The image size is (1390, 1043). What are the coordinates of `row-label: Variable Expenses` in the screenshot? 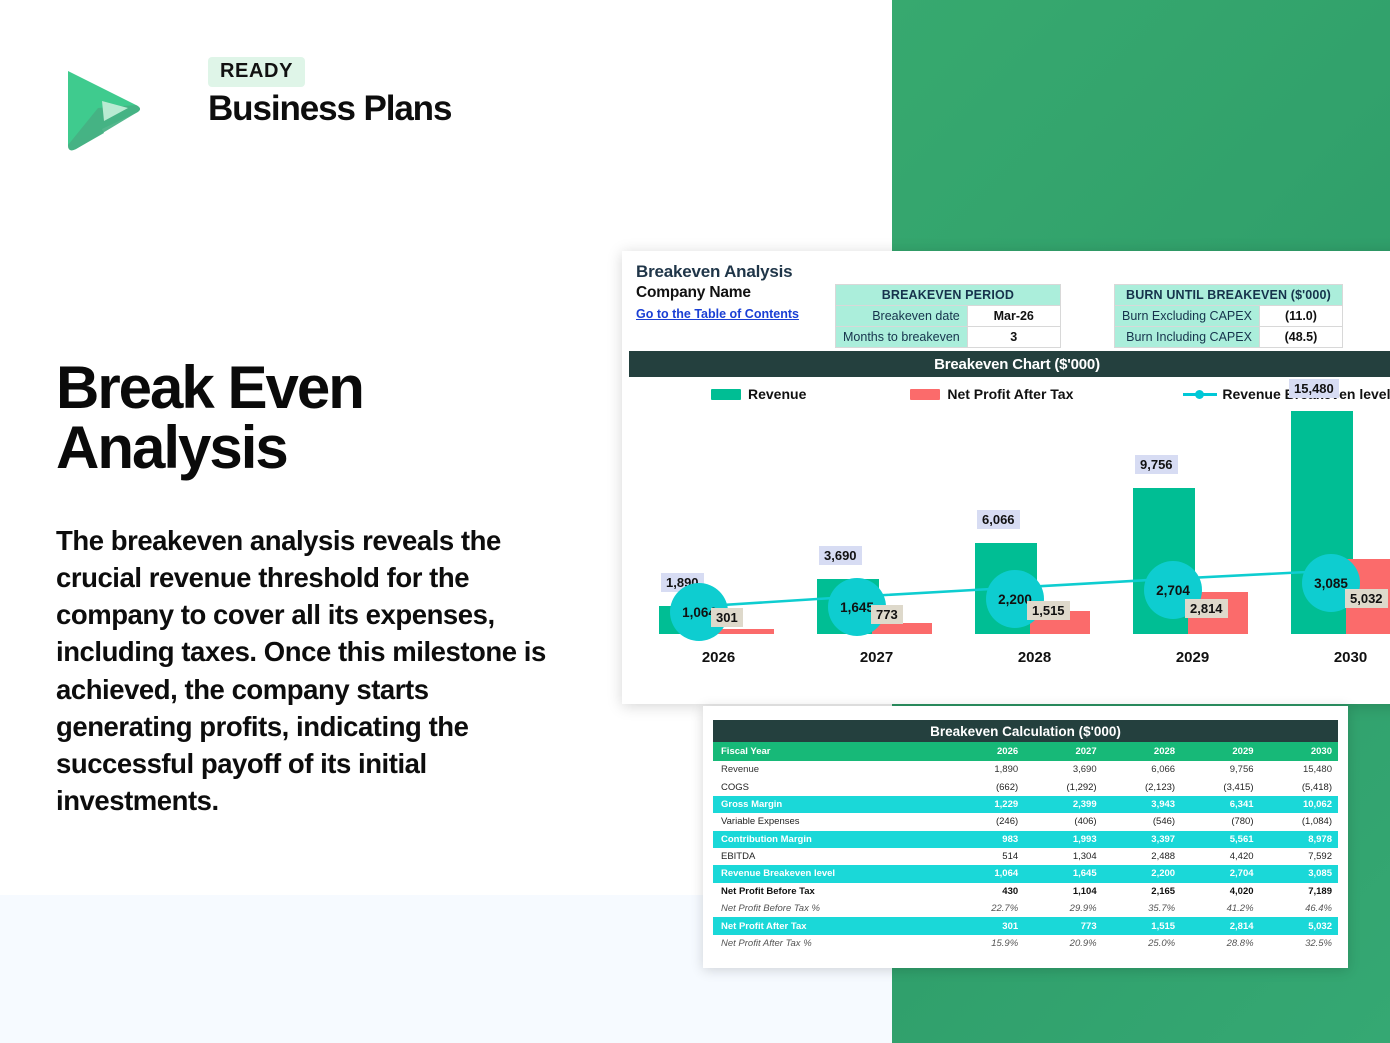 It's located at (760, 822).